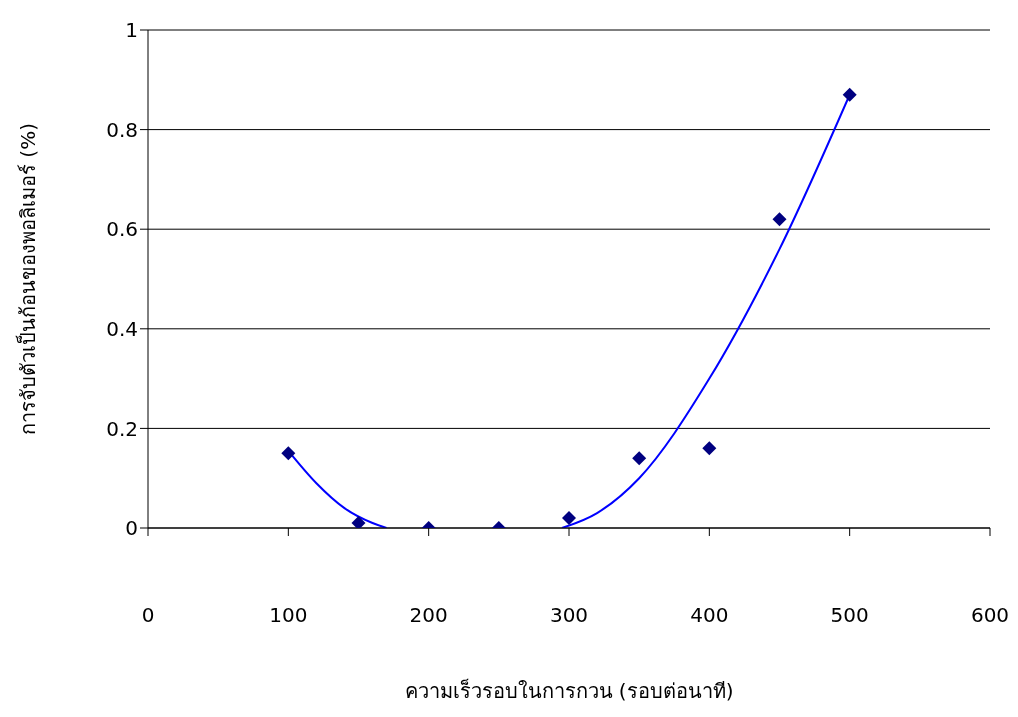 This screenshot has width=1018, height=717. Describe the element at coordinates (148, 615) in the screenshot. I see `x-tick-label: 0` at that location.